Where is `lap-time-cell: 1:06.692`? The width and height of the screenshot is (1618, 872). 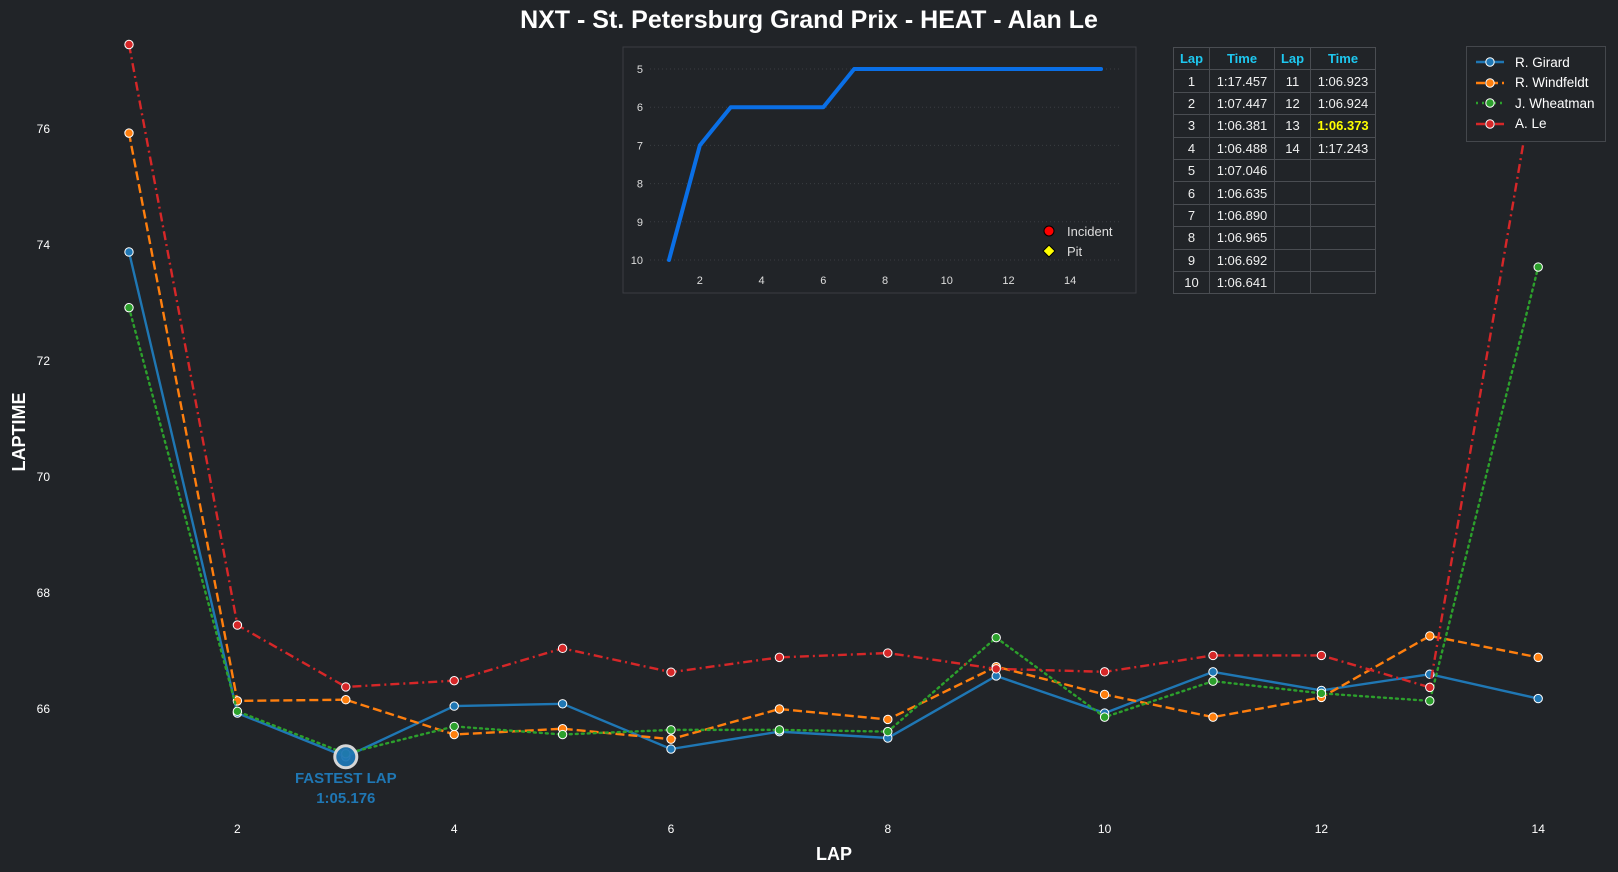 lap-time-cell: 1:06.692 is located at coordinates (1242, 260).